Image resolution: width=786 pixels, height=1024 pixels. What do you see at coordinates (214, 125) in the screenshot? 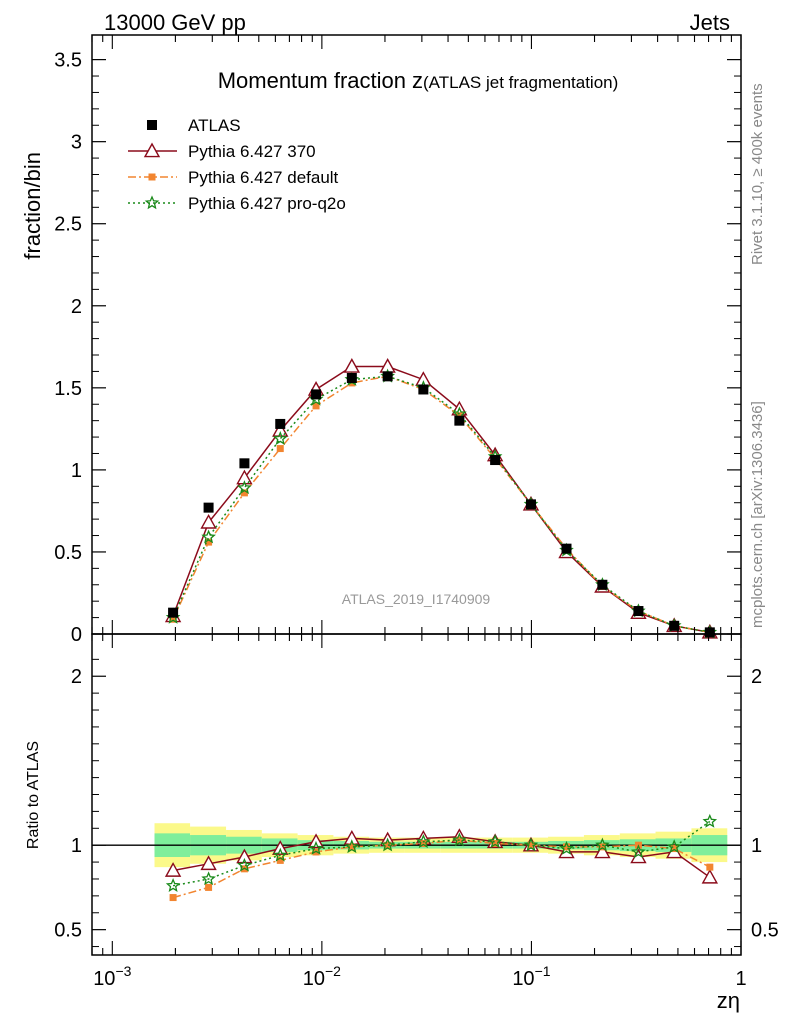
I see `legend-label-atlas: ATLAS` at bounding box center [214, 125].